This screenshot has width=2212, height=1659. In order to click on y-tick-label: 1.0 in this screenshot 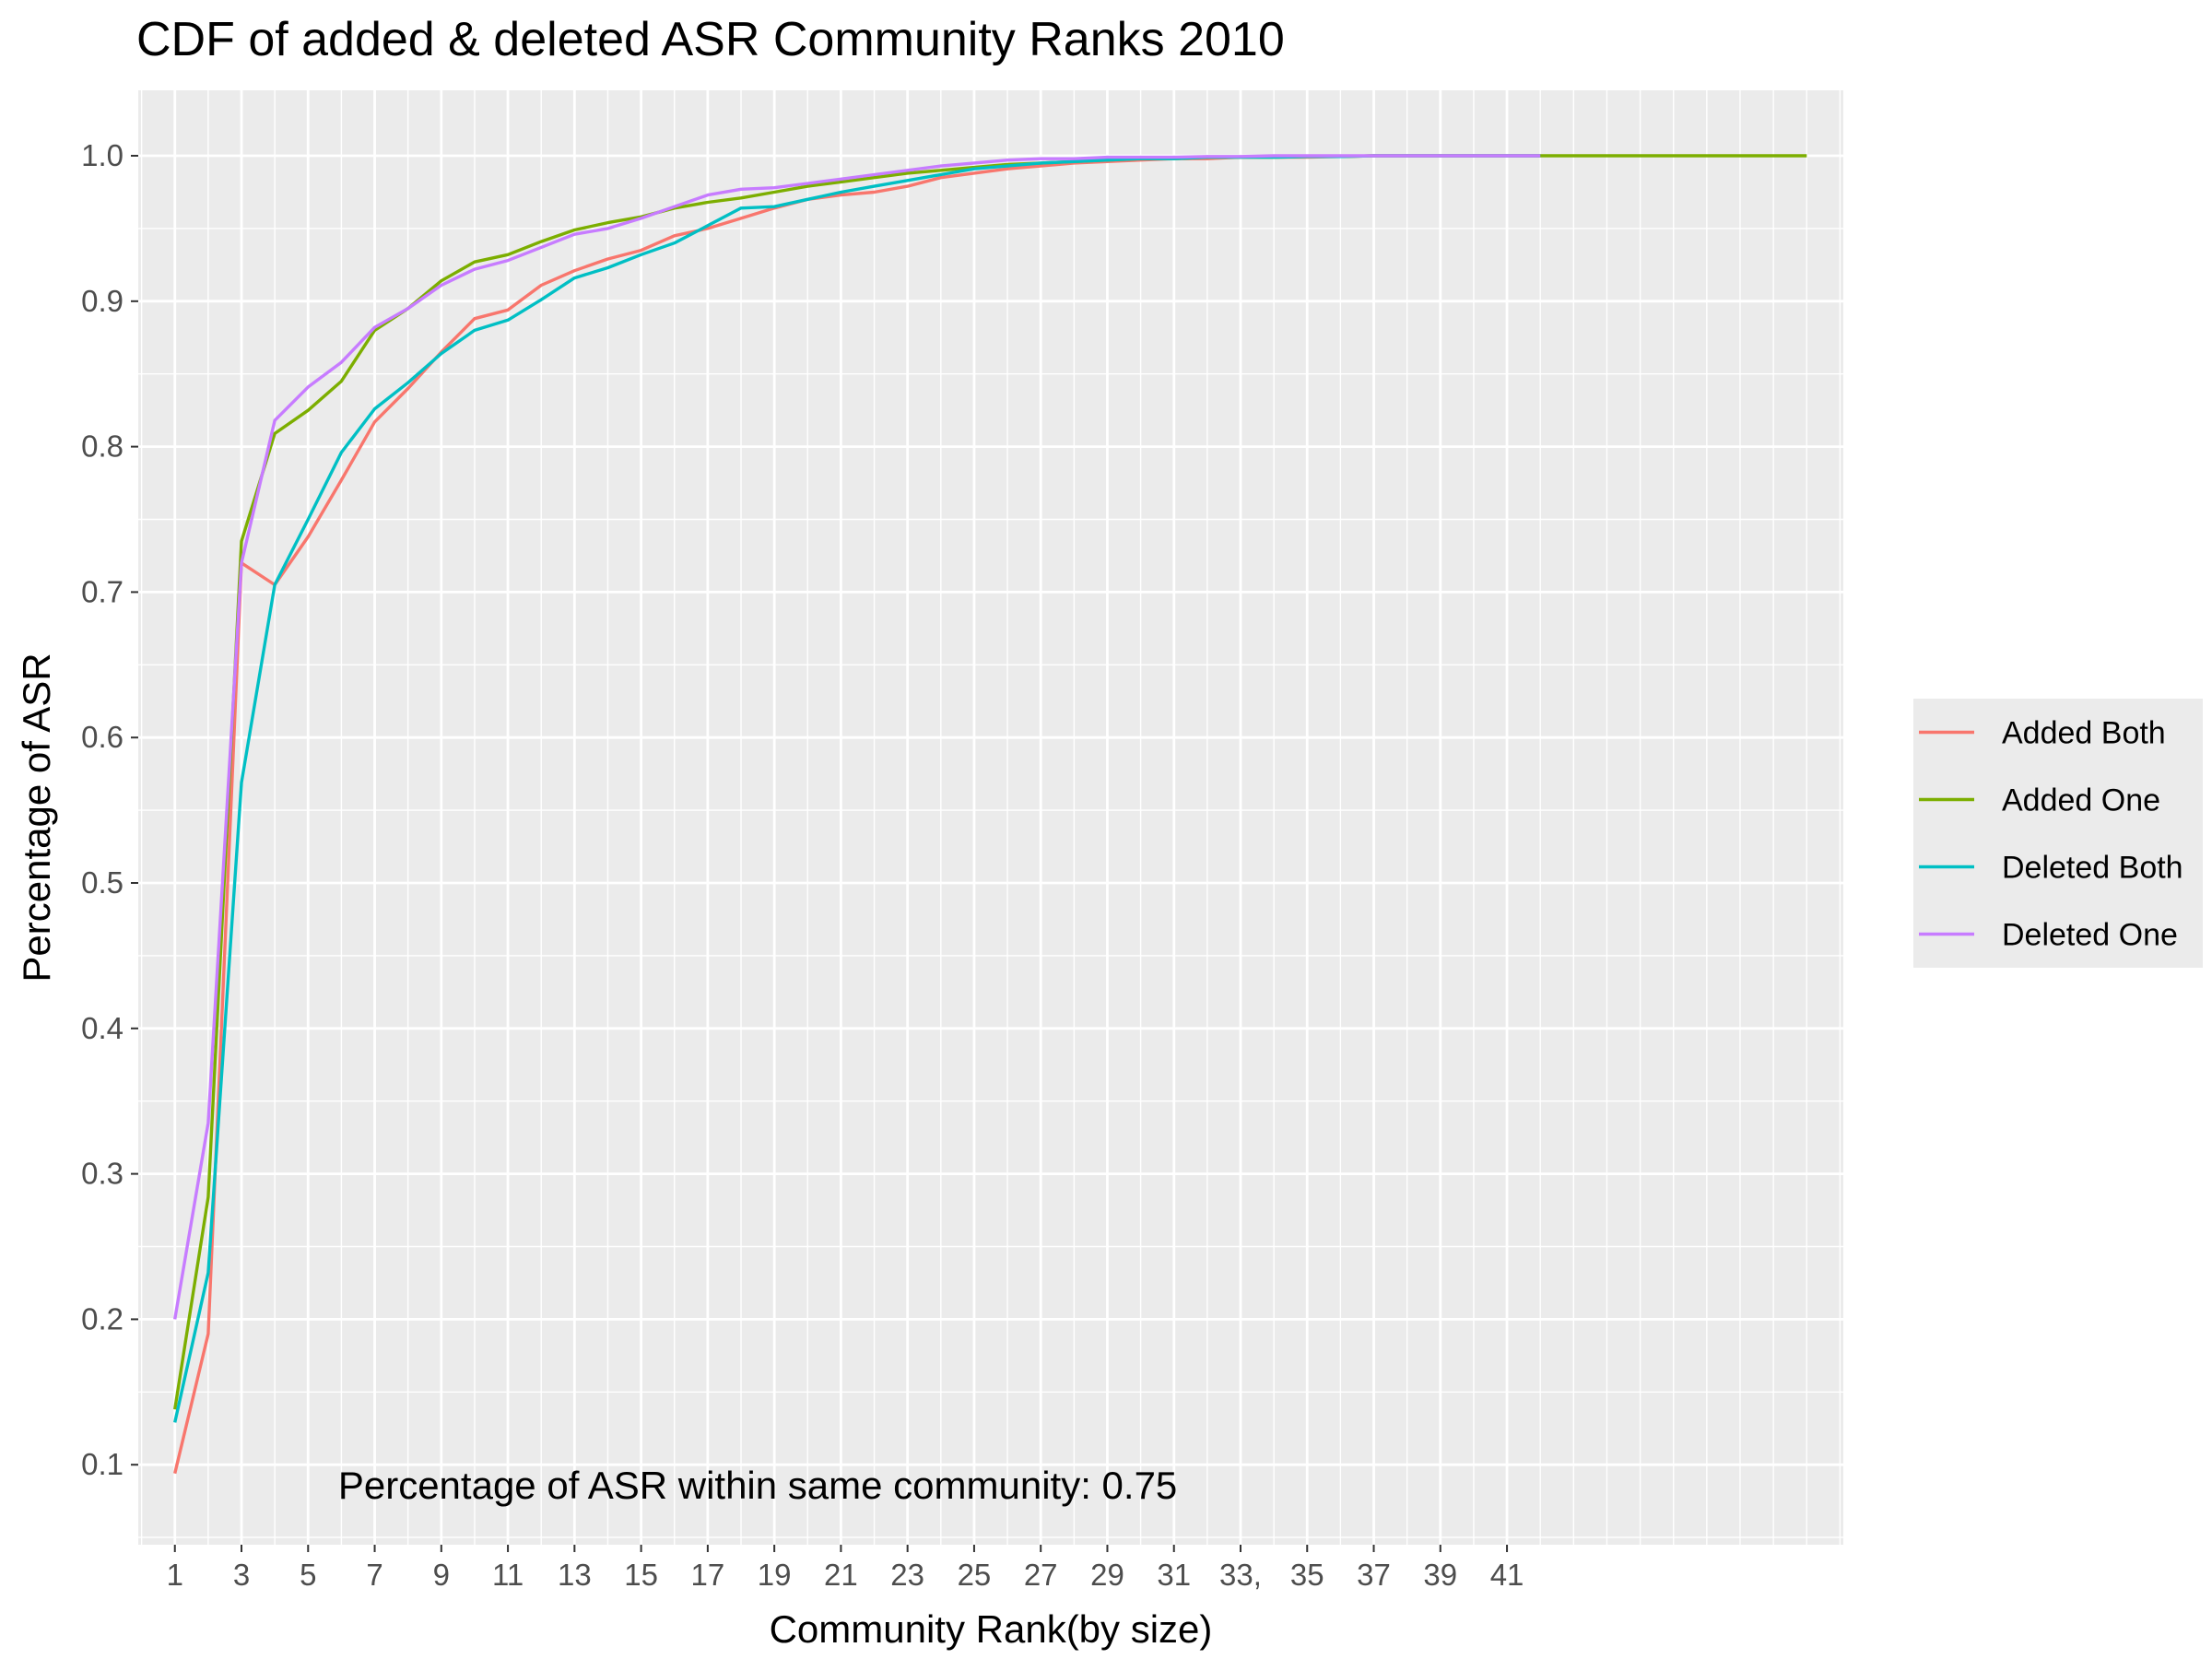, I will do `click(102, 155)`.